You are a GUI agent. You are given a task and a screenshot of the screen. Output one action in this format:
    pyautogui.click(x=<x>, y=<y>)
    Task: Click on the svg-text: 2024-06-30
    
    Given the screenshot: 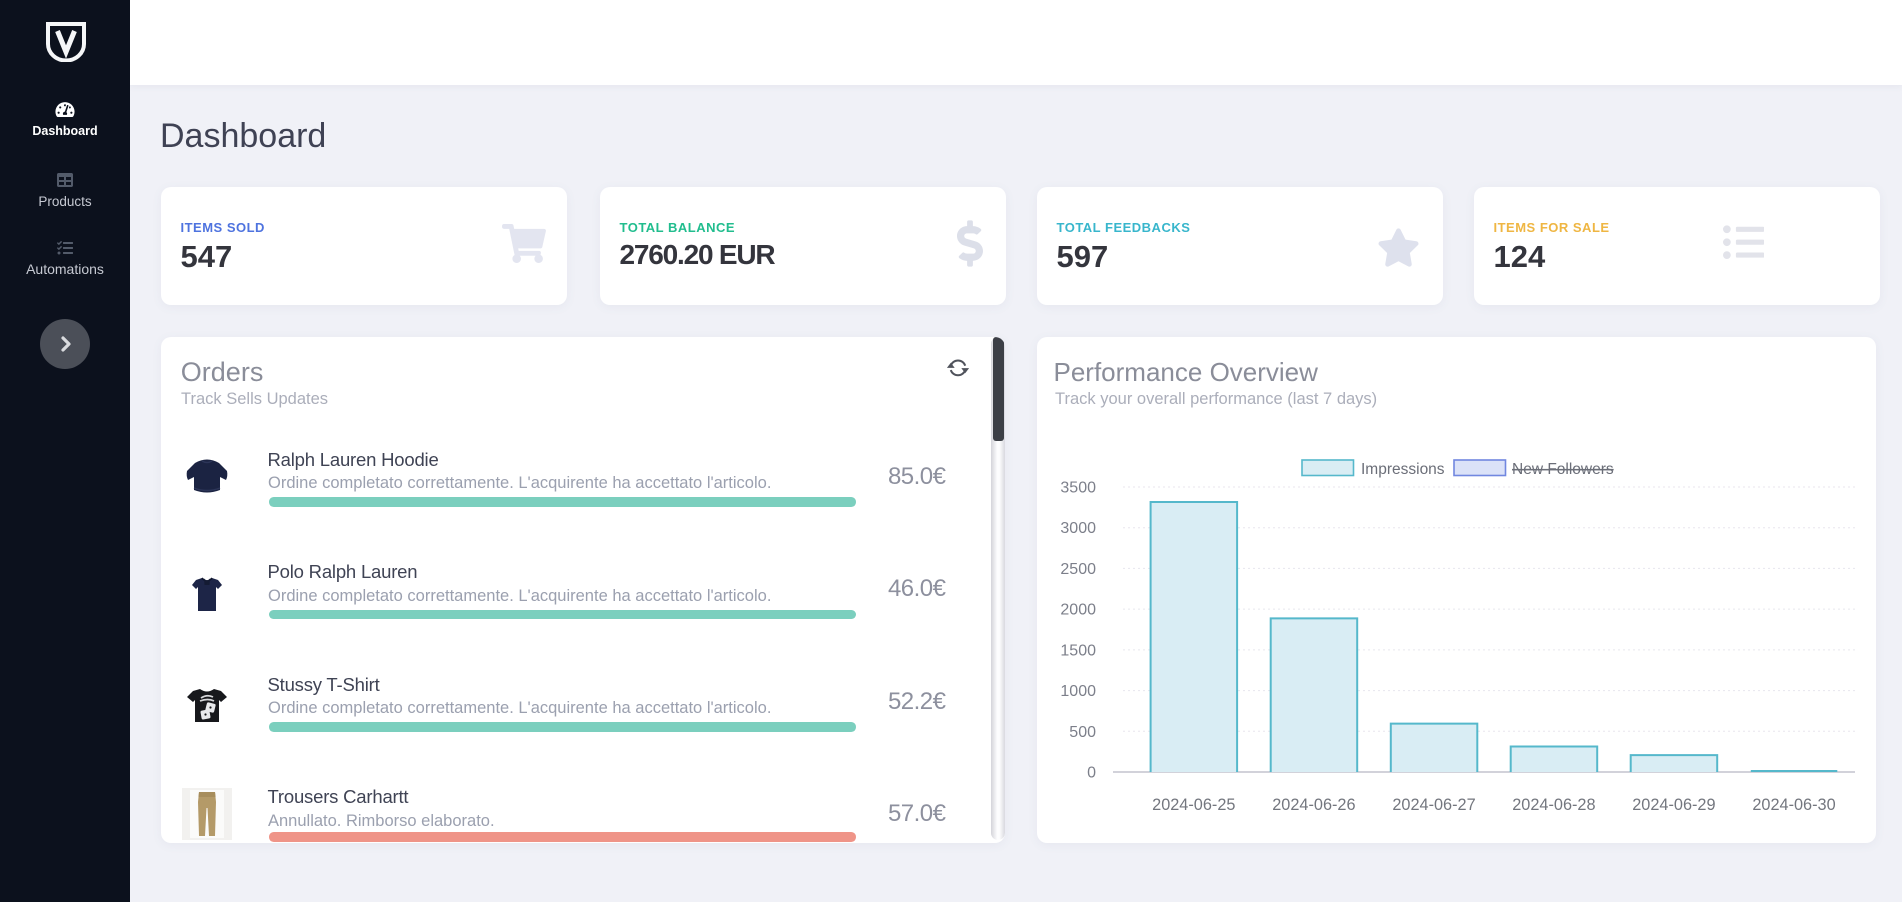 What is the action you would take?
    pyautogui.click(x=1793, y=805)
    